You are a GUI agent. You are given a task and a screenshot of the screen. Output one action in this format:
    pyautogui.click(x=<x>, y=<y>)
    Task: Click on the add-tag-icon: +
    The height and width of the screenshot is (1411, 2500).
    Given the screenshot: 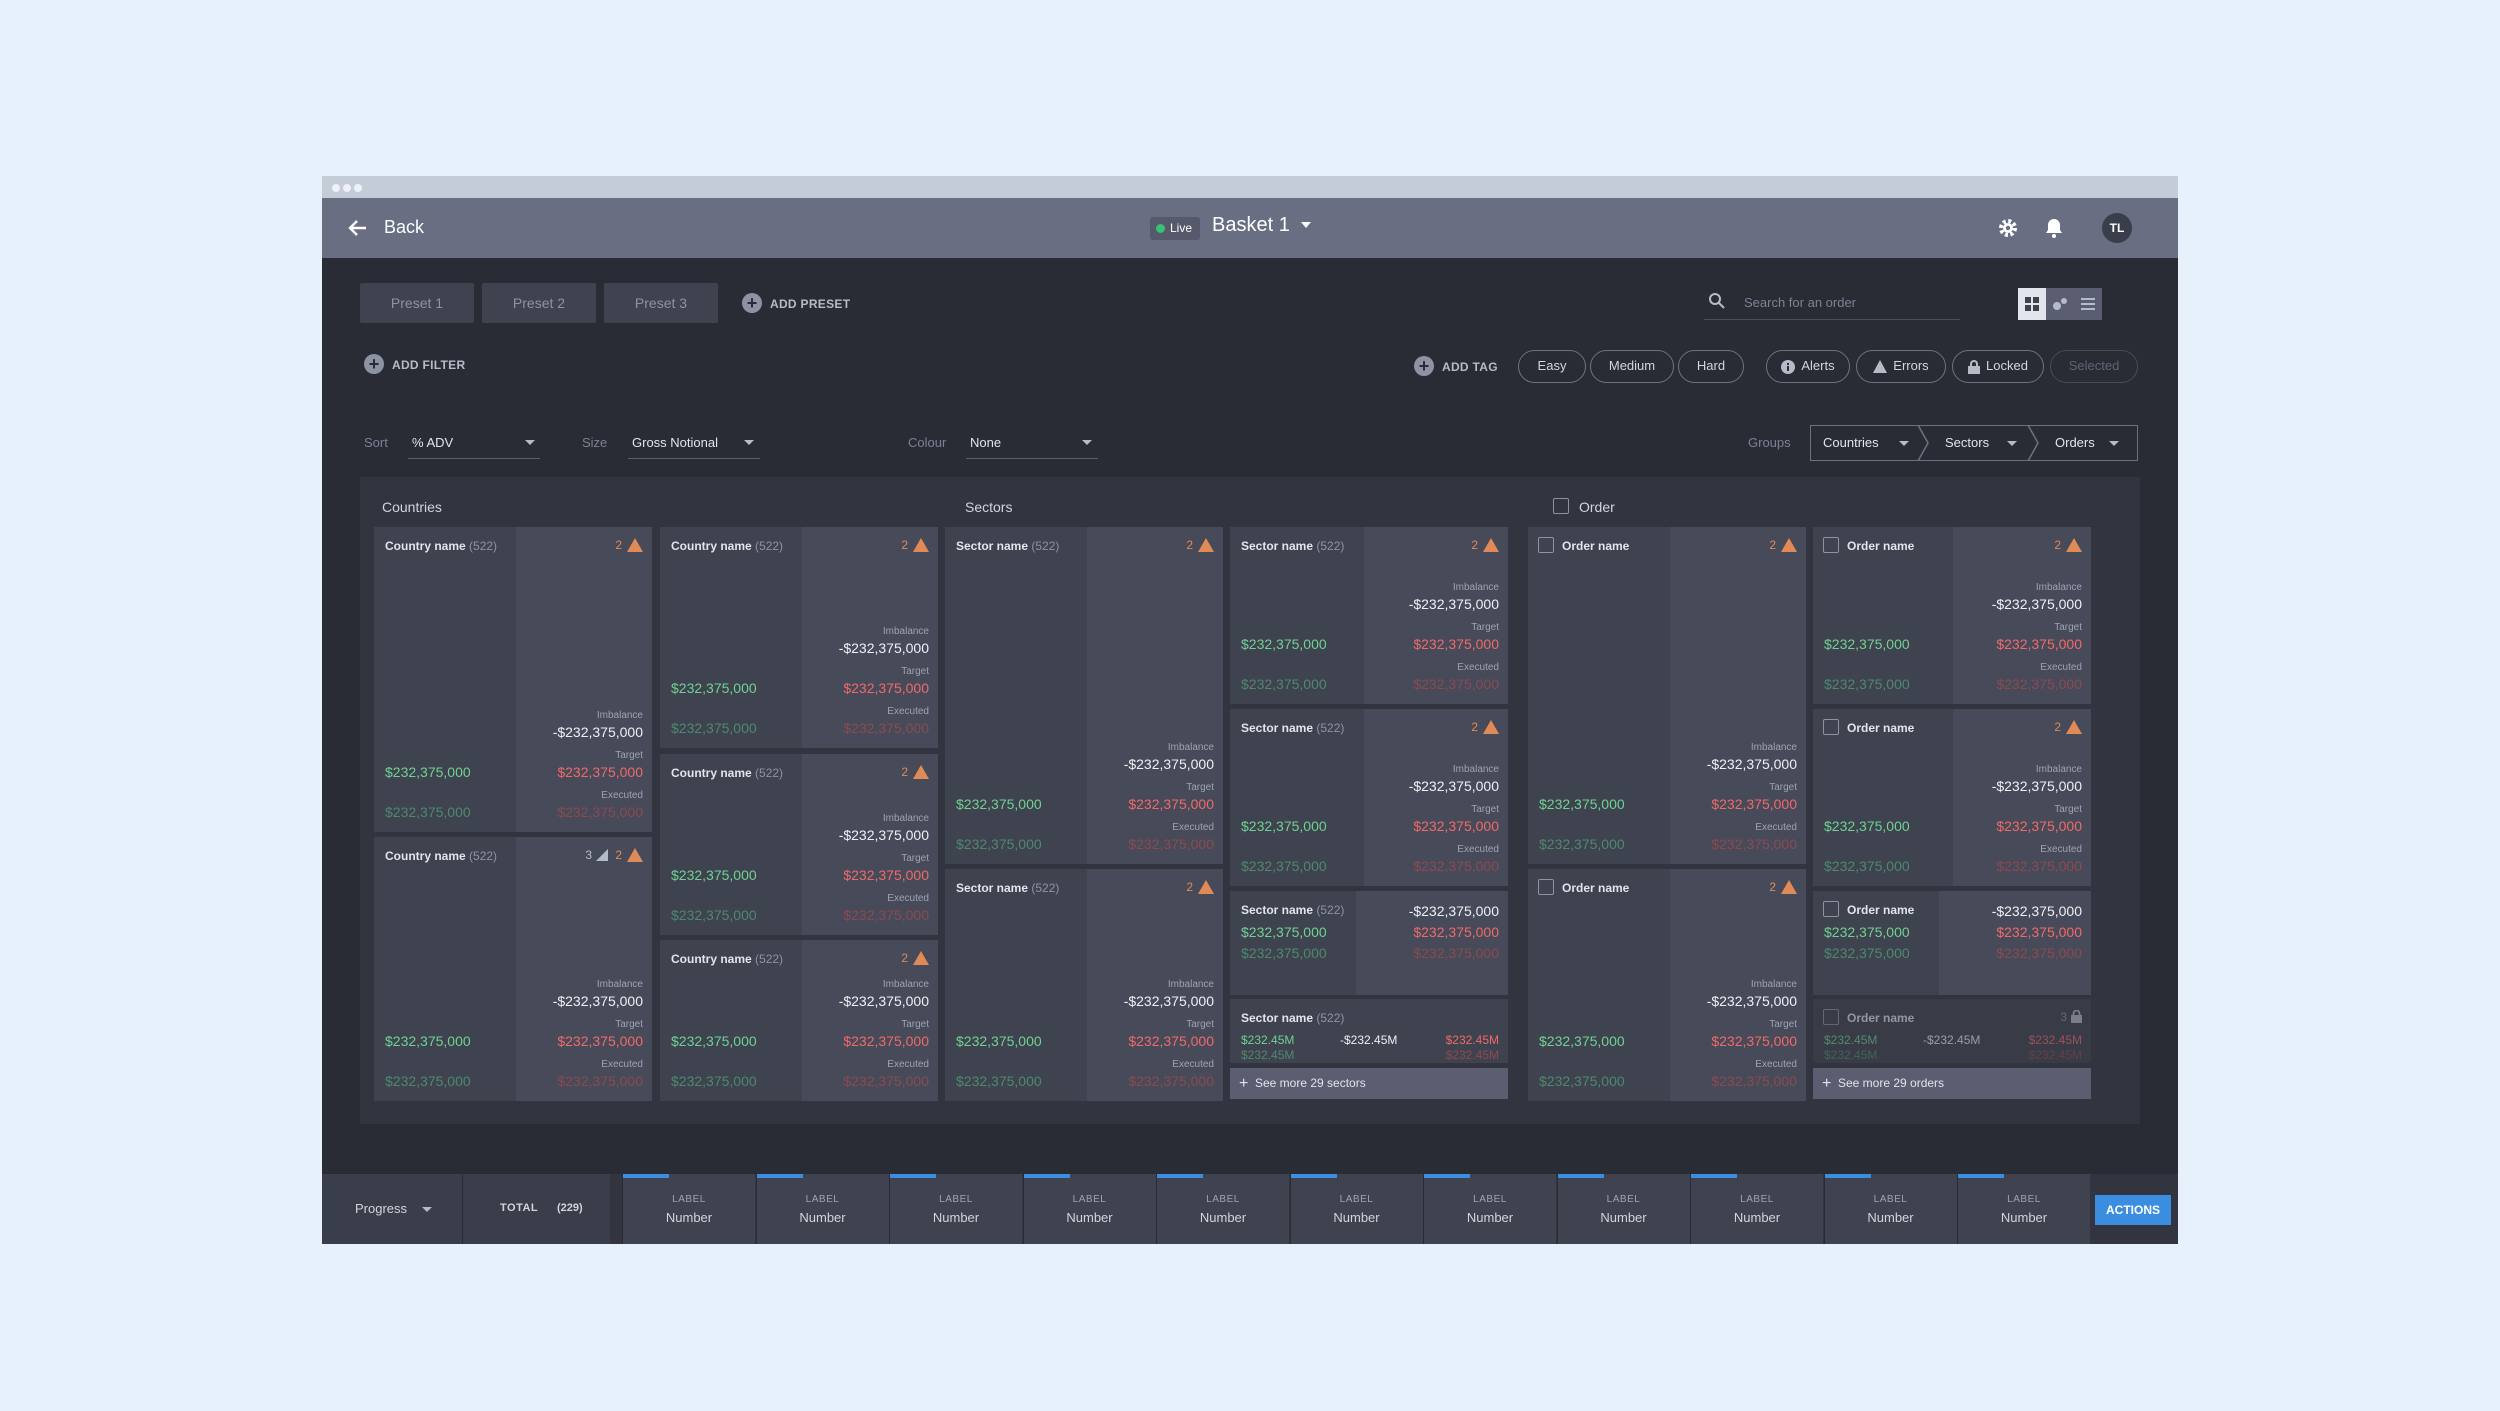 What is the action you would take?
    pyautogui.click(x=1424, y=366)
    